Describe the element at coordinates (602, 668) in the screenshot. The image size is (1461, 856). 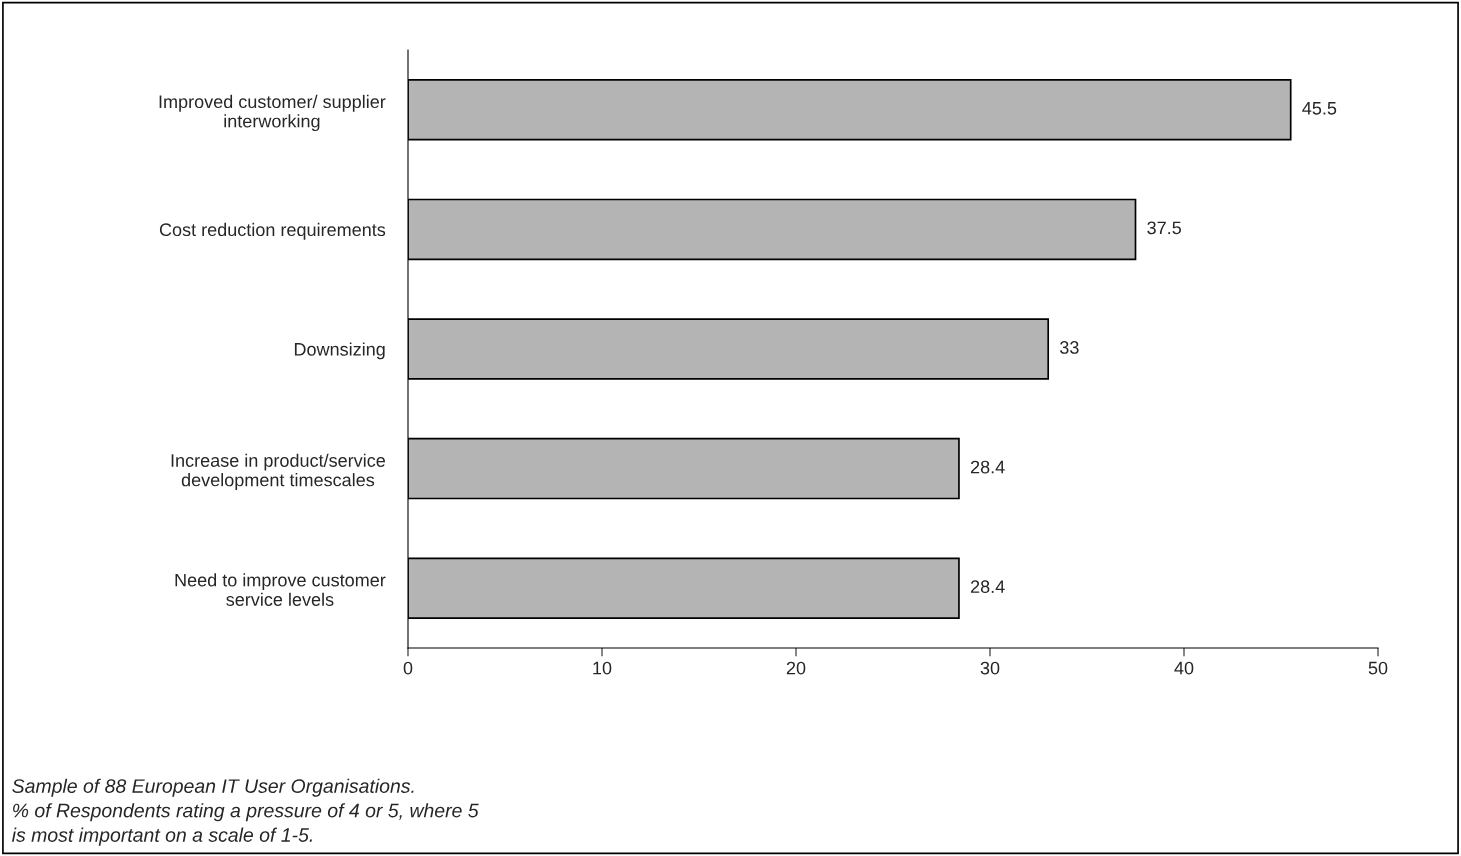
I see `x-tick-label: 10` at that location.